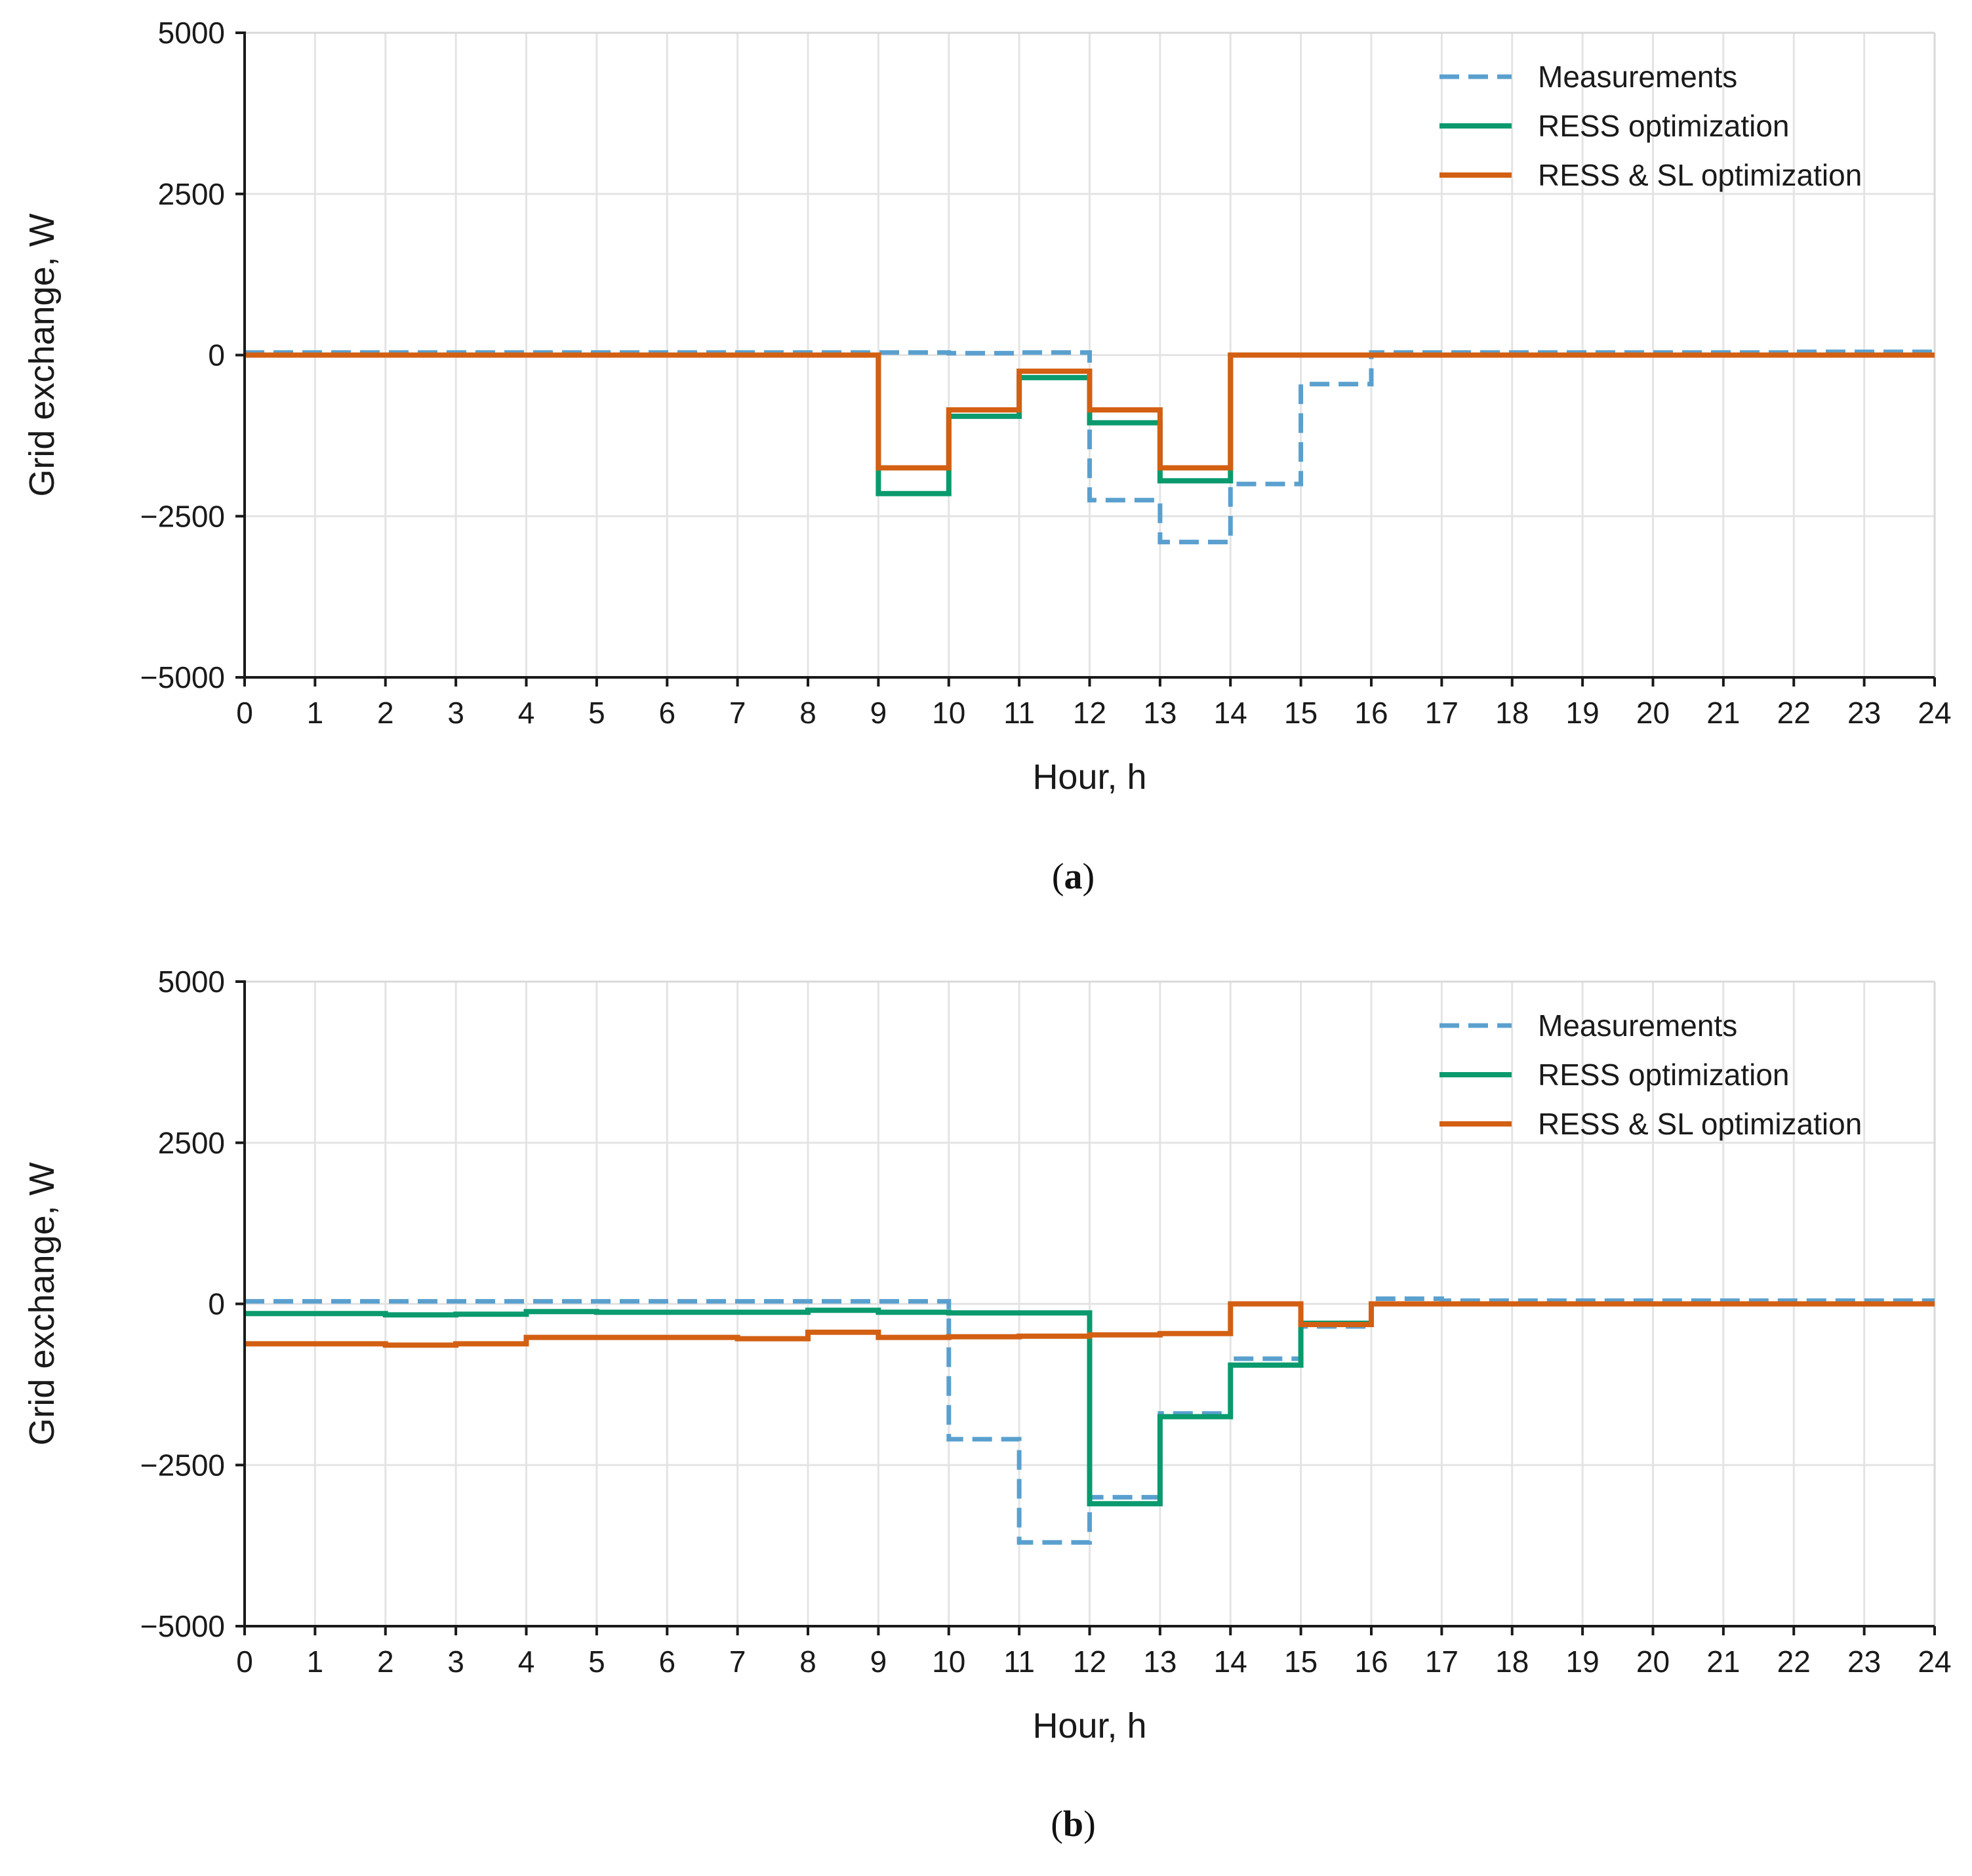  What do you see at coordinates (1073, 876) in the screenshot?
I see `panel-caption: (a)` at bounding box center [1073, 876].